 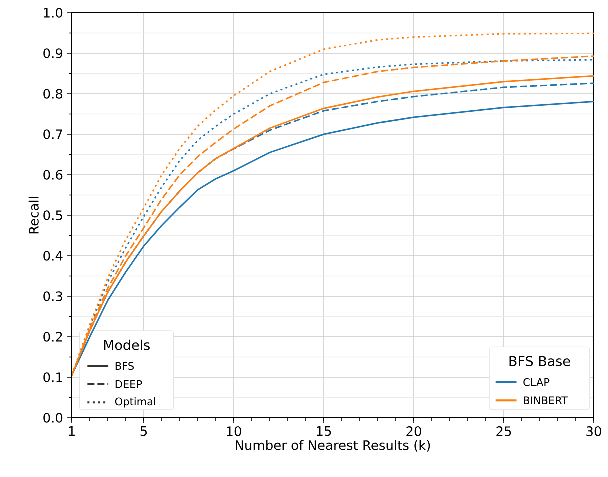 I want to click on x-tick-label: 25, so click(x=504, y=431).